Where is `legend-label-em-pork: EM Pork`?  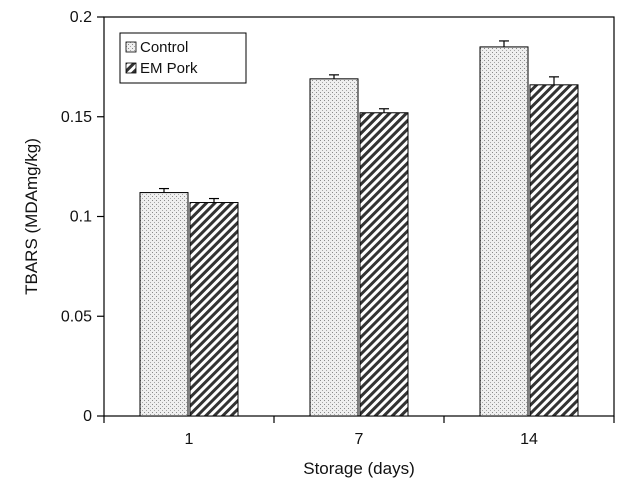 legend-label-em-pork: EM Pork is located at coordinates (169, 68).